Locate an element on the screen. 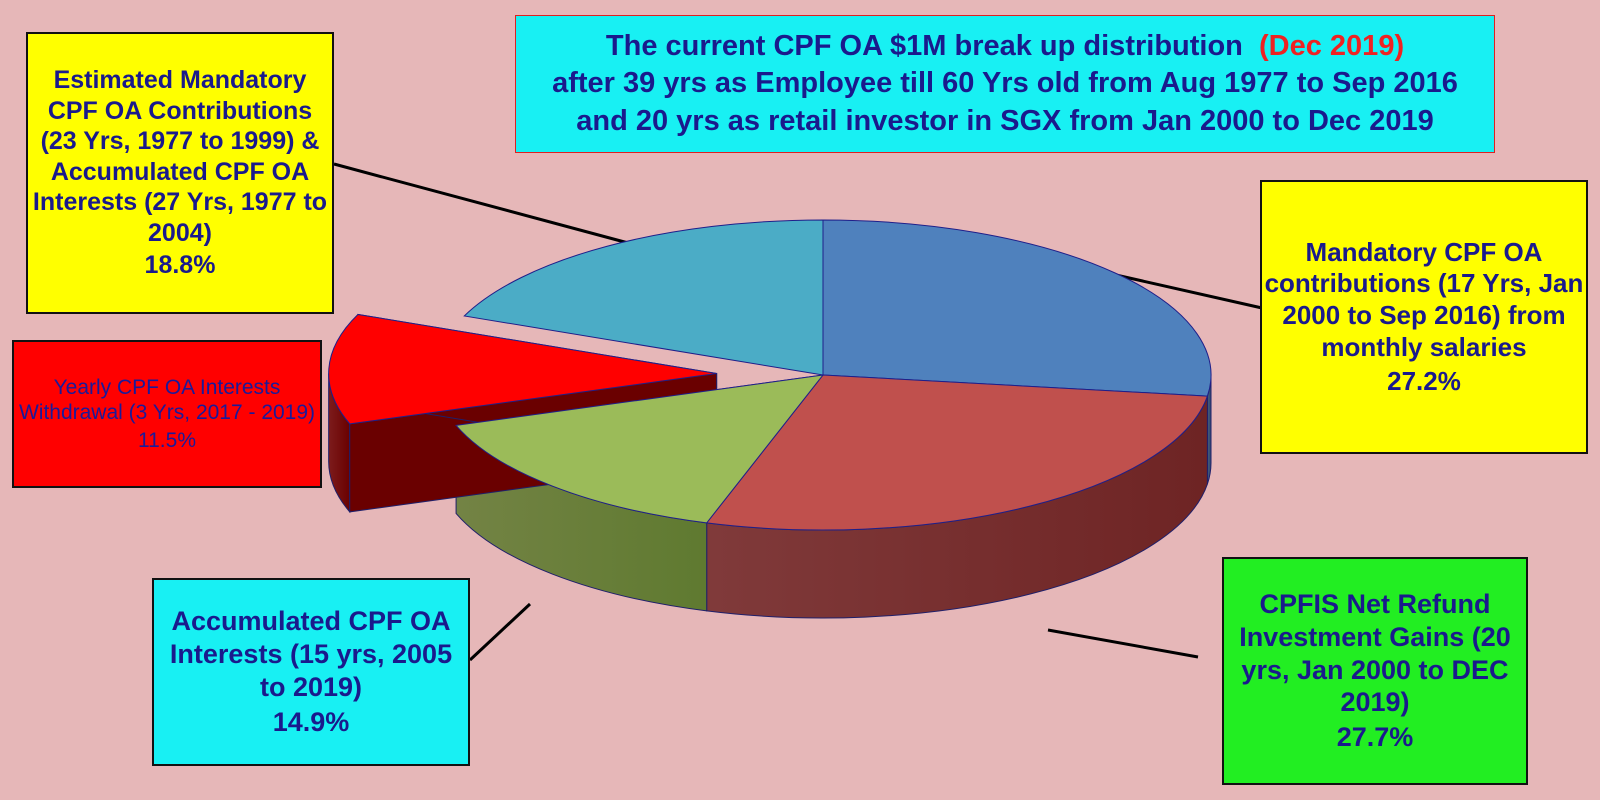 This screenshot has width=1600, height=800. title-date-highlight: (Dec 2019) is located at coordinates (1332, 46).